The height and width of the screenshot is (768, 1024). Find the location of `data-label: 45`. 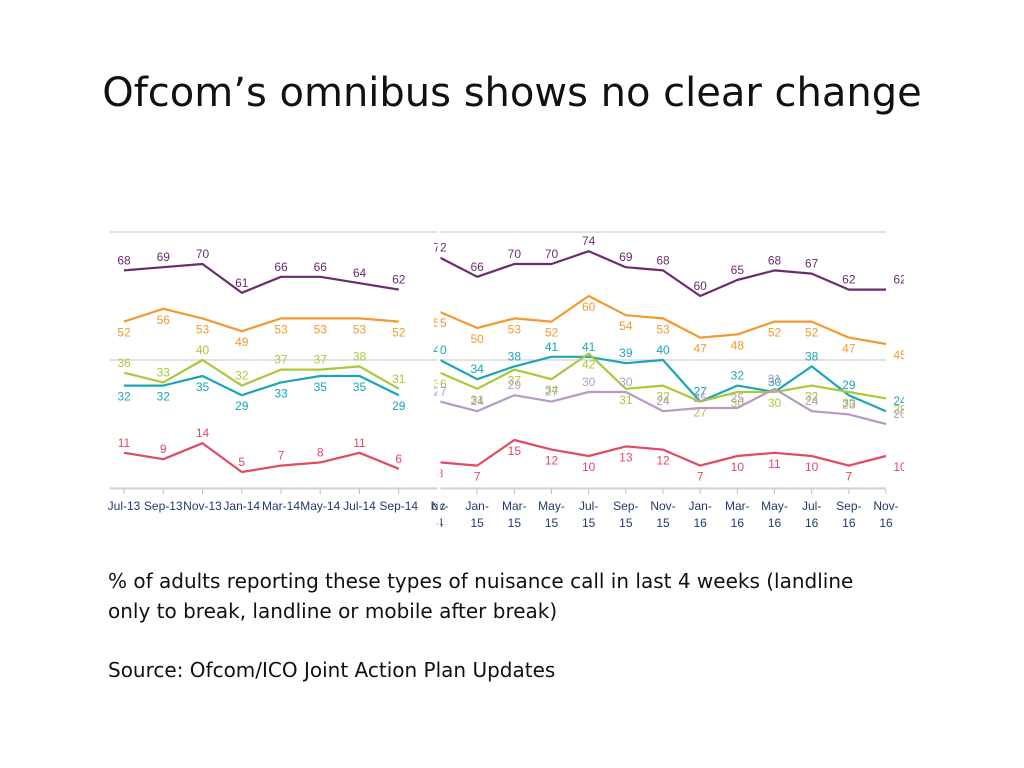

data-label: 45 is located at coordinates (898, 355).